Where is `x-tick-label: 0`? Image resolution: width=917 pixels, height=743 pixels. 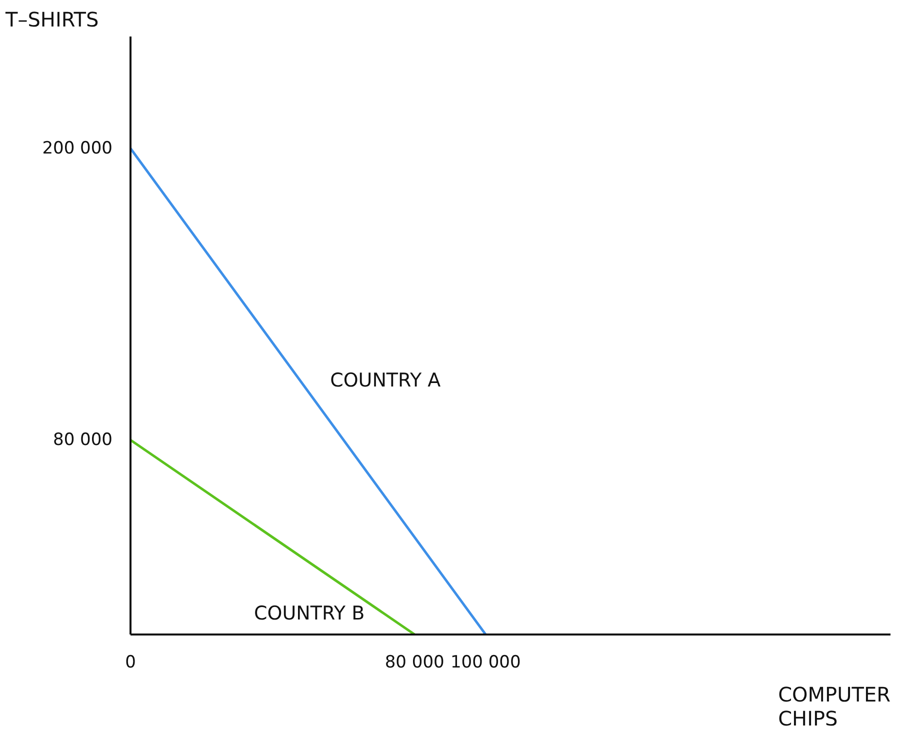
x-tick-label: 0 is located at coordinates (130, 662).